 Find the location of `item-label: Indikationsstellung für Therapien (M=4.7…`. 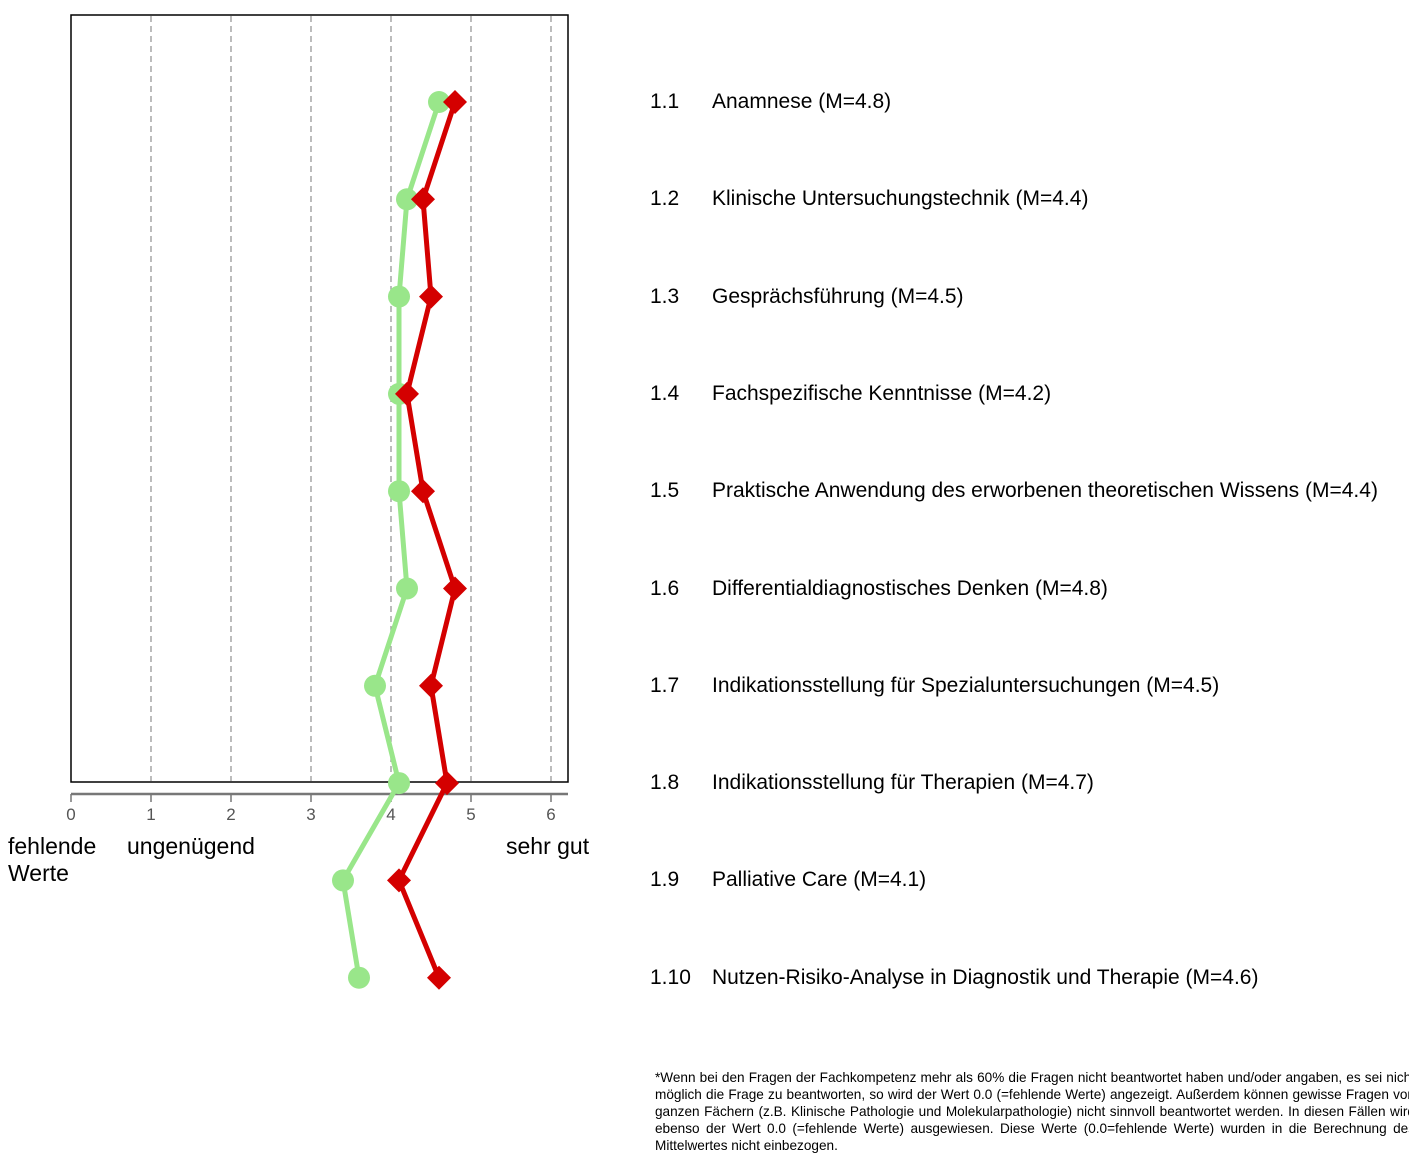

item-label: Indikationsstellung für Therapien (M=4.7… is located at coordinates (903, 783).